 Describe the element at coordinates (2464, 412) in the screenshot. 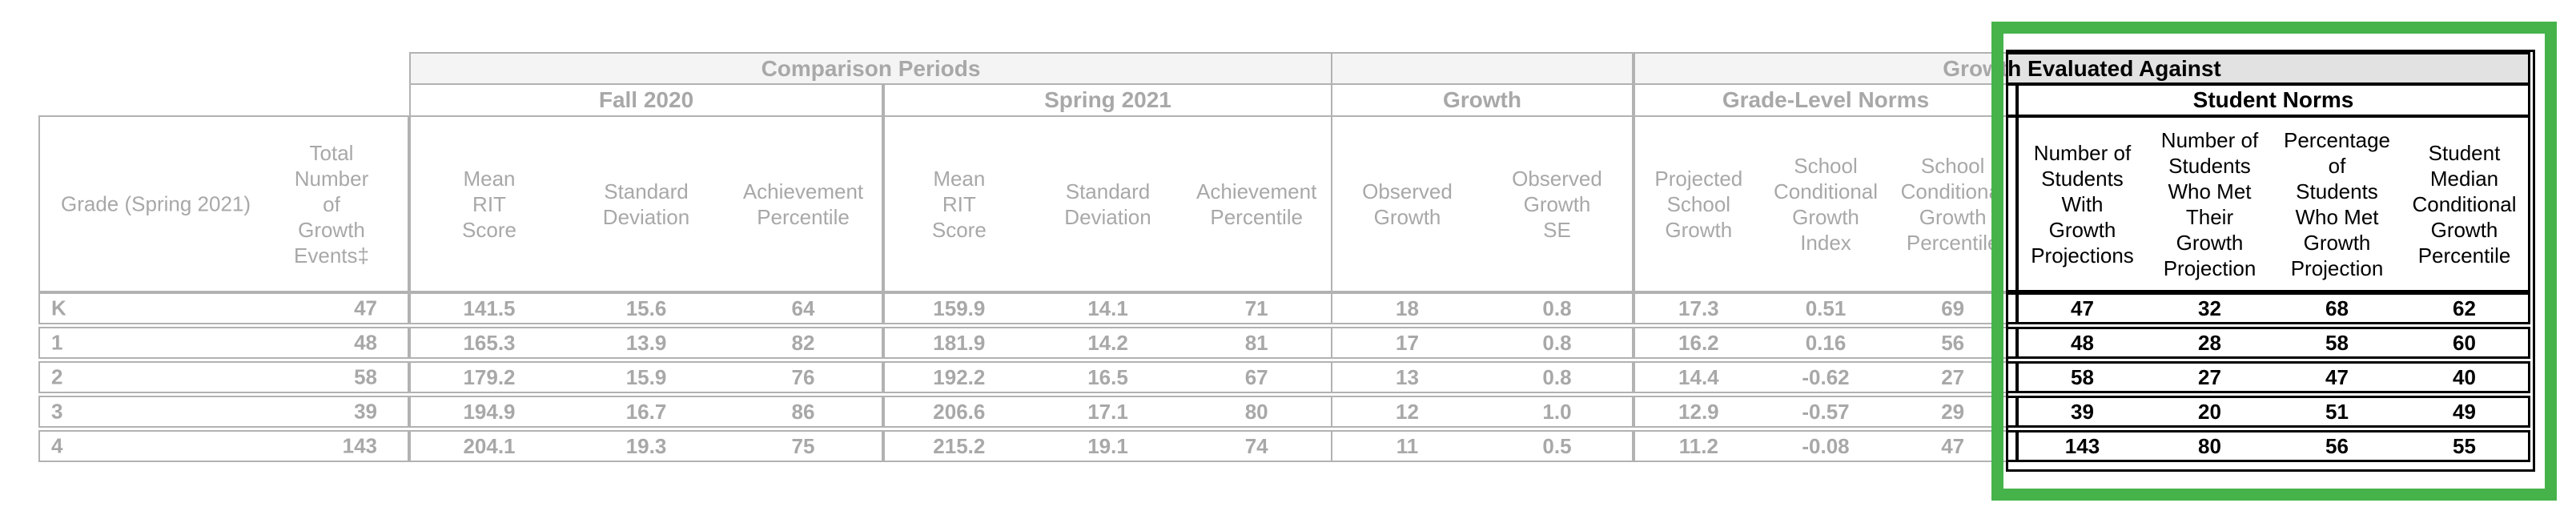

I see `student-norms-value: 49` at that location.